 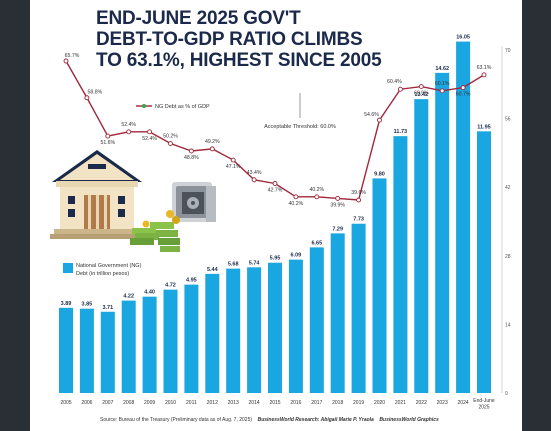 What do you see at coordinates (275, 327) in the screenshot?
I see `bar-2015` at bounding box center [275, 327].